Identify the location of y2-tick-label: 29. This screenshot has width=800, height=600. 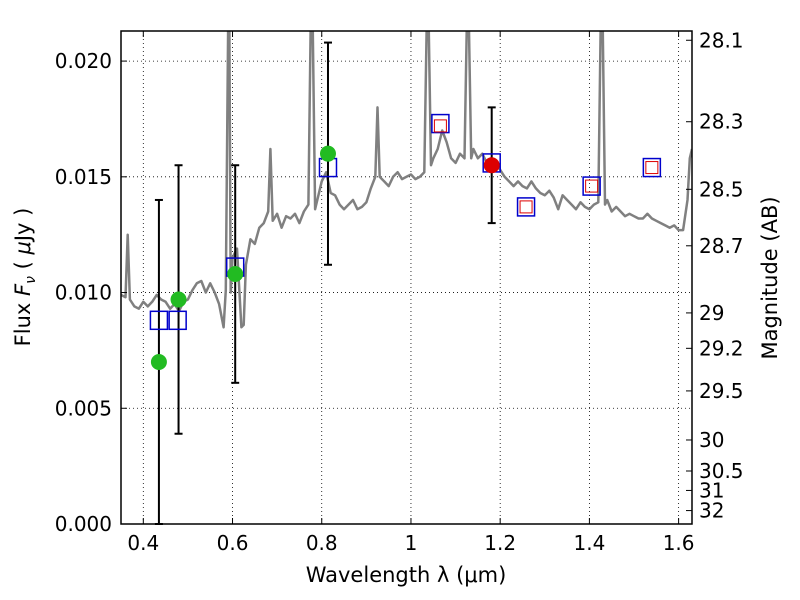
(711, 313).